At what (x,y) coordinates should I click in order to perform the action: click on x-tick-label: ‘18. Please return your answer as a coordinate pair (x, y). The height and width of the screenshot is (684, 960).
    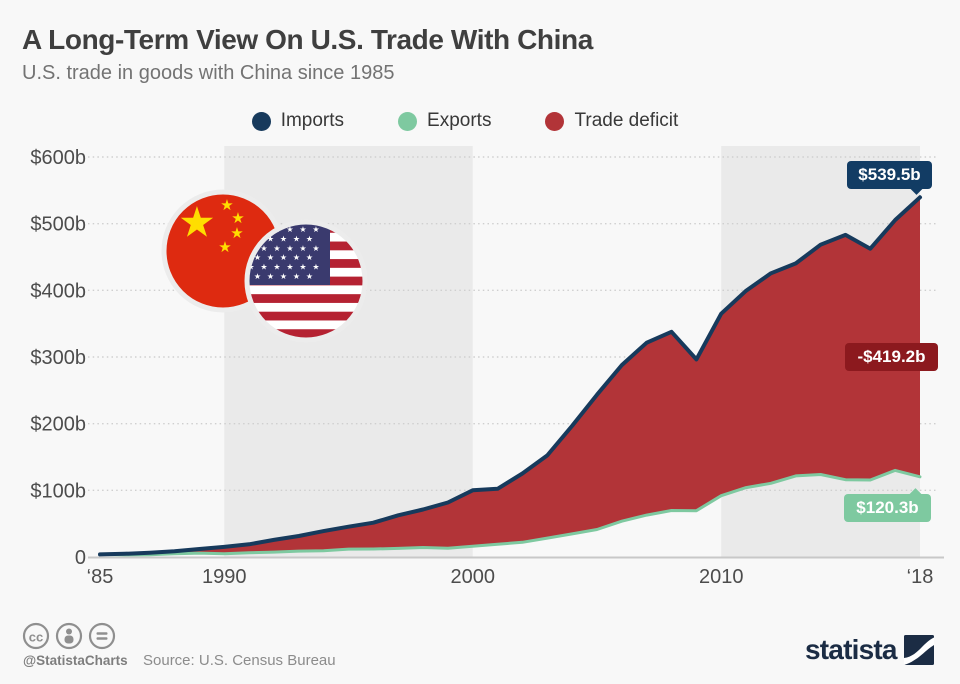
    Looking at the image, I should click on (920, 577).